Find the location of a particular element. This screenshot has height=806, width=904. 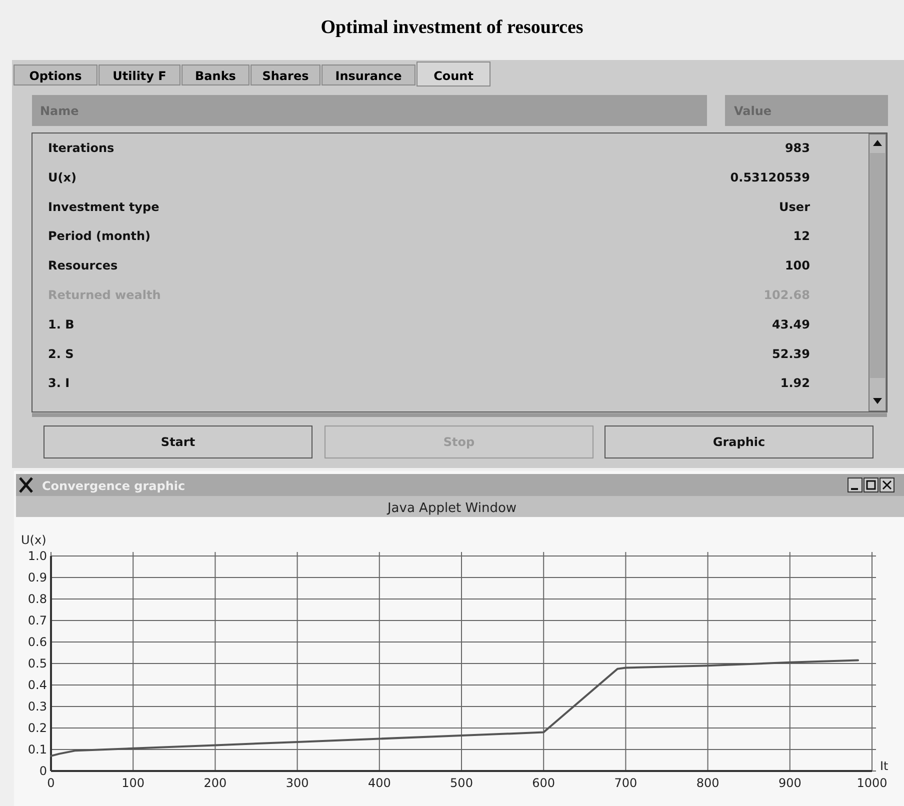

text: 0.53120539 is located at coordinates (770, 177).